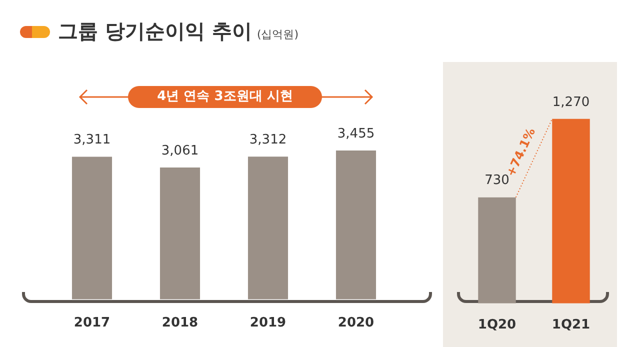  What do you see at coordinates (225, 97) in the screenshot?
I see `text: 4년 연속 3조원대 시현` at bounding box center [225, 97].